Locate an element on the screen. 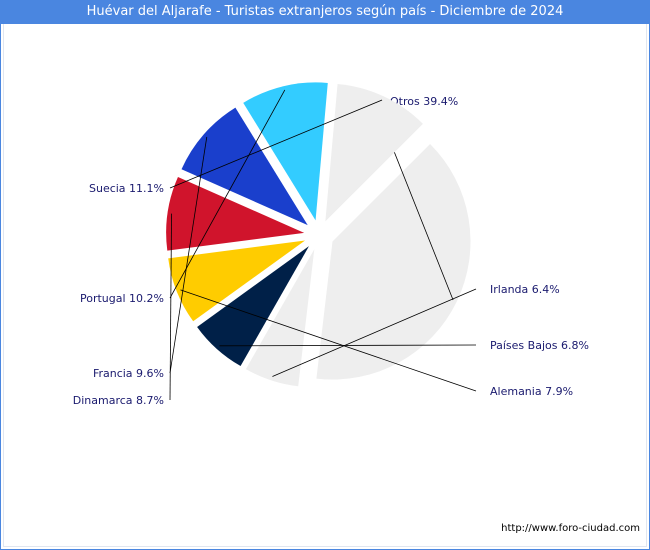  label-dinamarca: Dinamarca 8.7% is located at coordinates (118, 400).